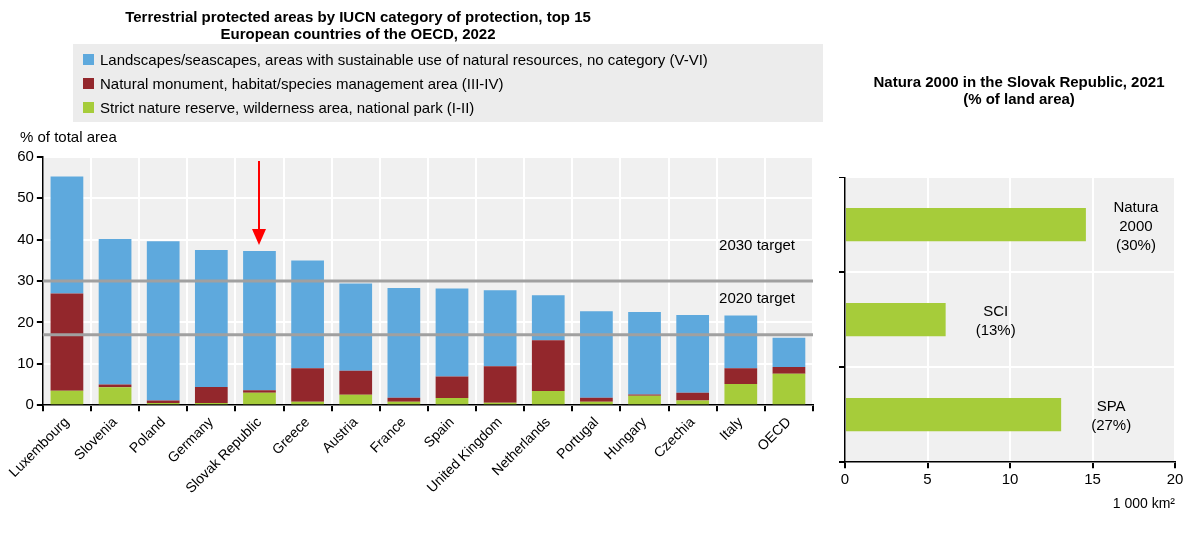  I want to click on chart-title: Natura 2000 in the Slovak Republic, 2021 (% of land area), so click(1019, 91).